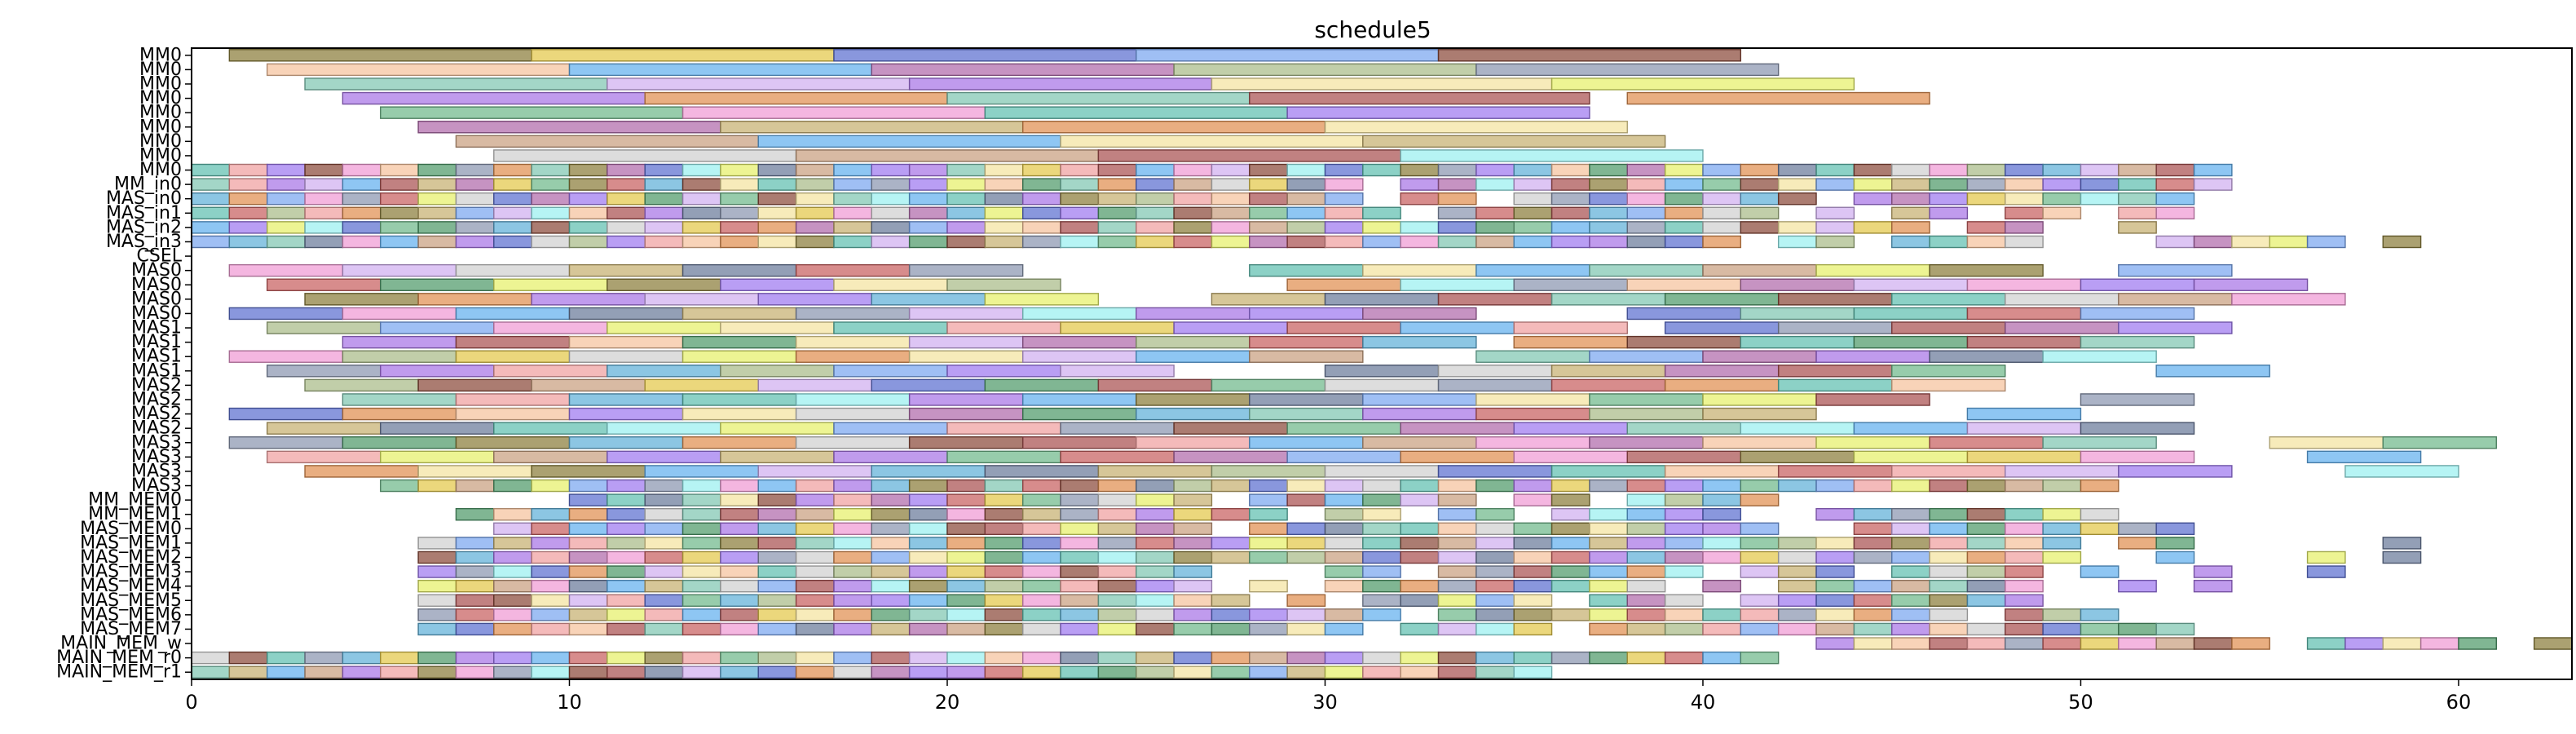  What do you see at coordinates (1325, 702) in the screenshot?
I see `x-tick-label: 30` at bounding box center [1325, 702].